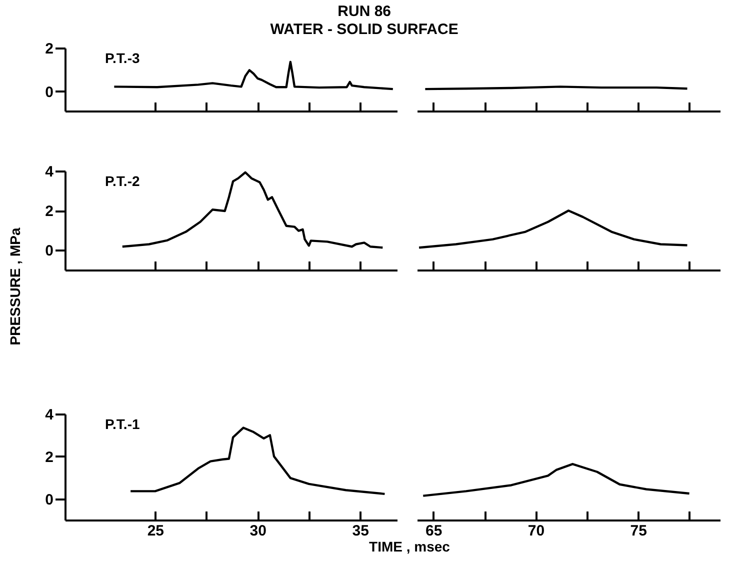 The height and width of the screenshot is (588, 751). What do you see at coordinates (638, 531) in the screenshot?
I see `x-tick-label: 75` at bounding box center [638, 531].